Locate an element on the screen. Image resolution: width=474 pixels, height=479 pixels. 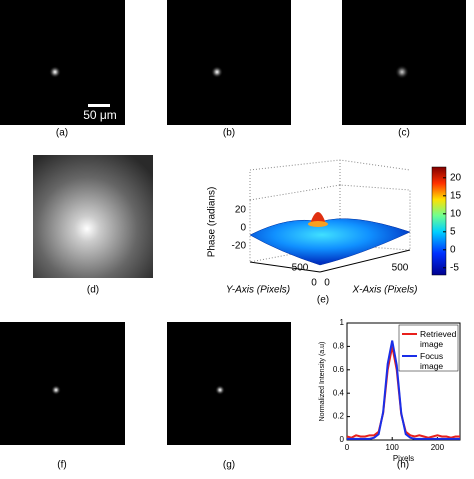
panel-label: (e) is located at coordinates (323, 300).